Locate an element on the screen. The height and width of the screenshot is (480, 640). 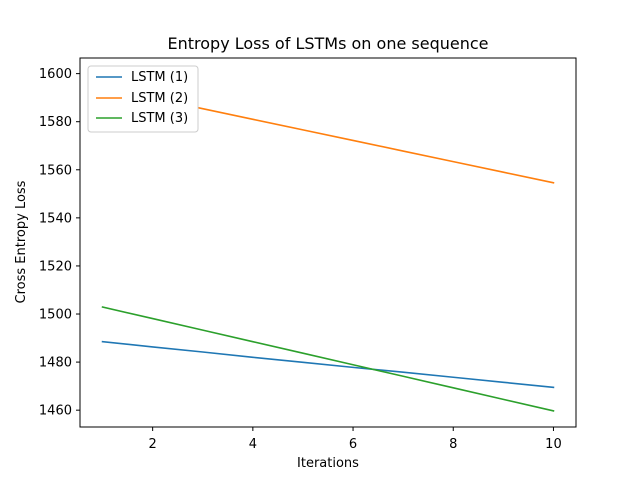
x-tick-label: 6 is located at coordinates (353, 444).